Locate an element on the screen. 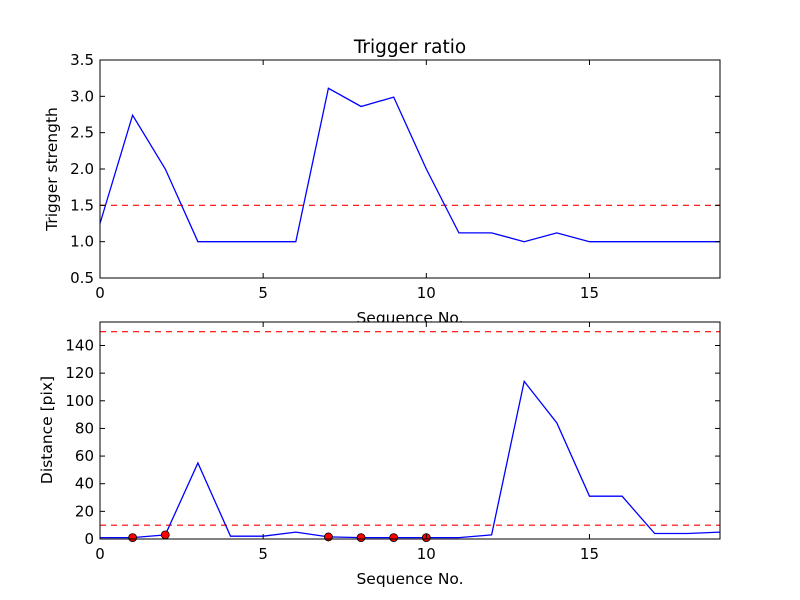 The image size is (800, 600). y-tick-label: 3.0 is located at coordinates (82, 96).